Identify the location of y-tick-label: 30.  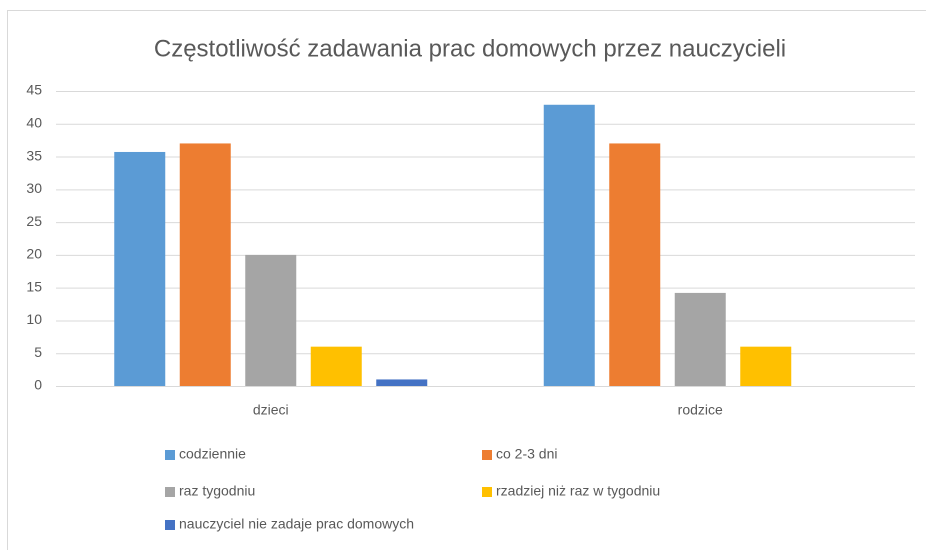
(34, 188).